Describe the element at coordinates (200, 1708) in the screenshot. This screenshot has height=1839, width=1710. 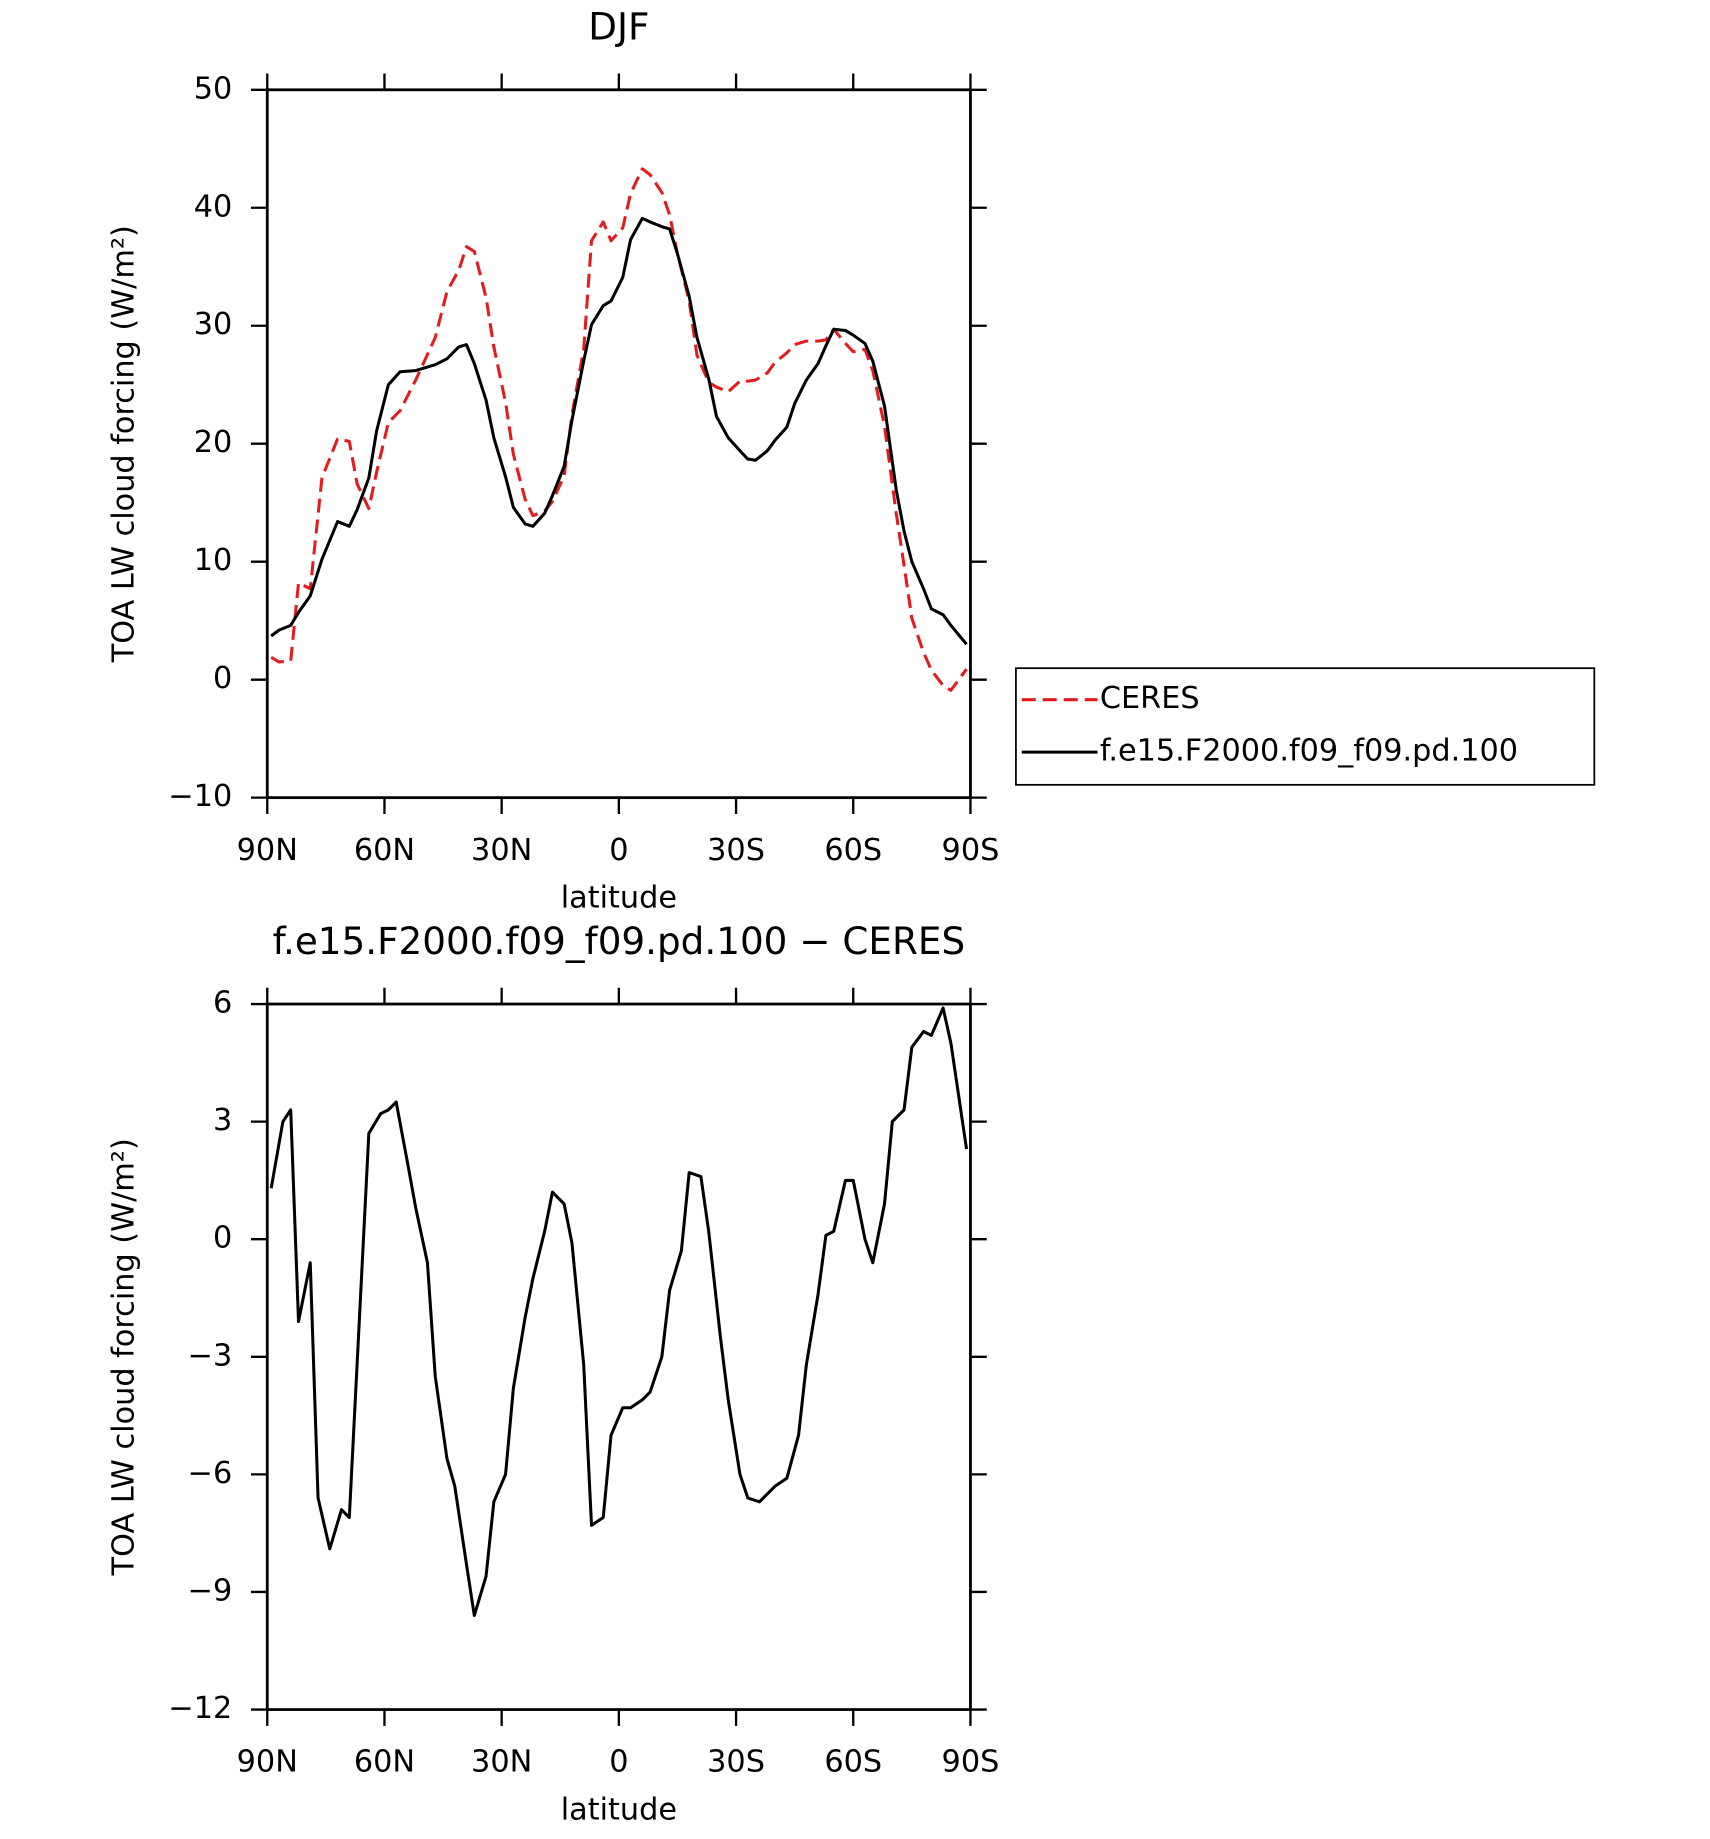
I see `y-tick-label: −12` at that location.